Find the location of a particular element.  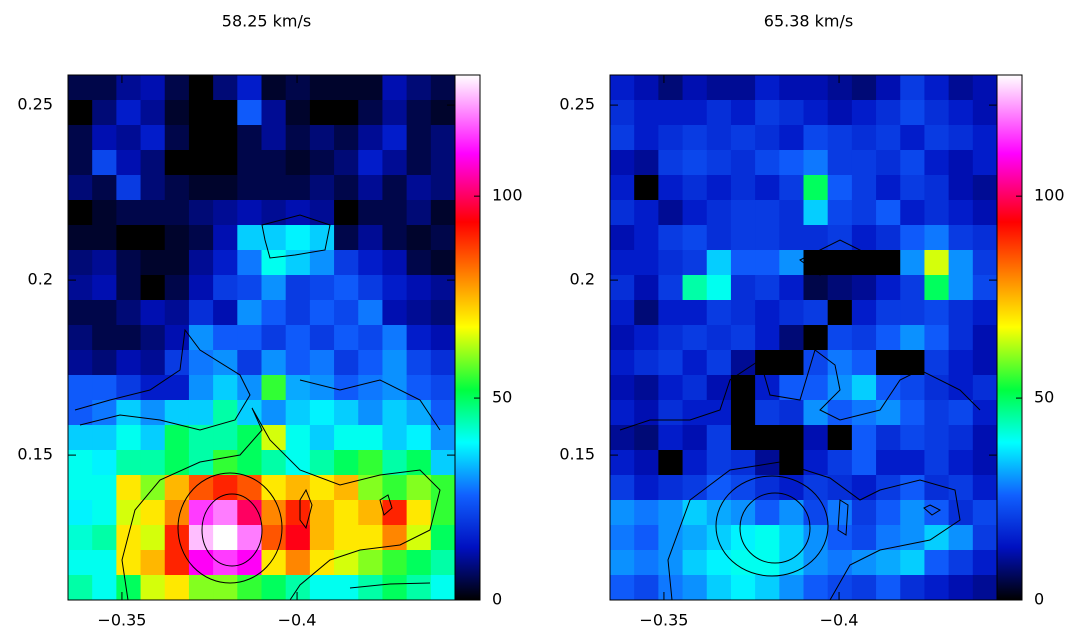

colorbar-tick-label: 0 is located at coordinates (1039, 599).